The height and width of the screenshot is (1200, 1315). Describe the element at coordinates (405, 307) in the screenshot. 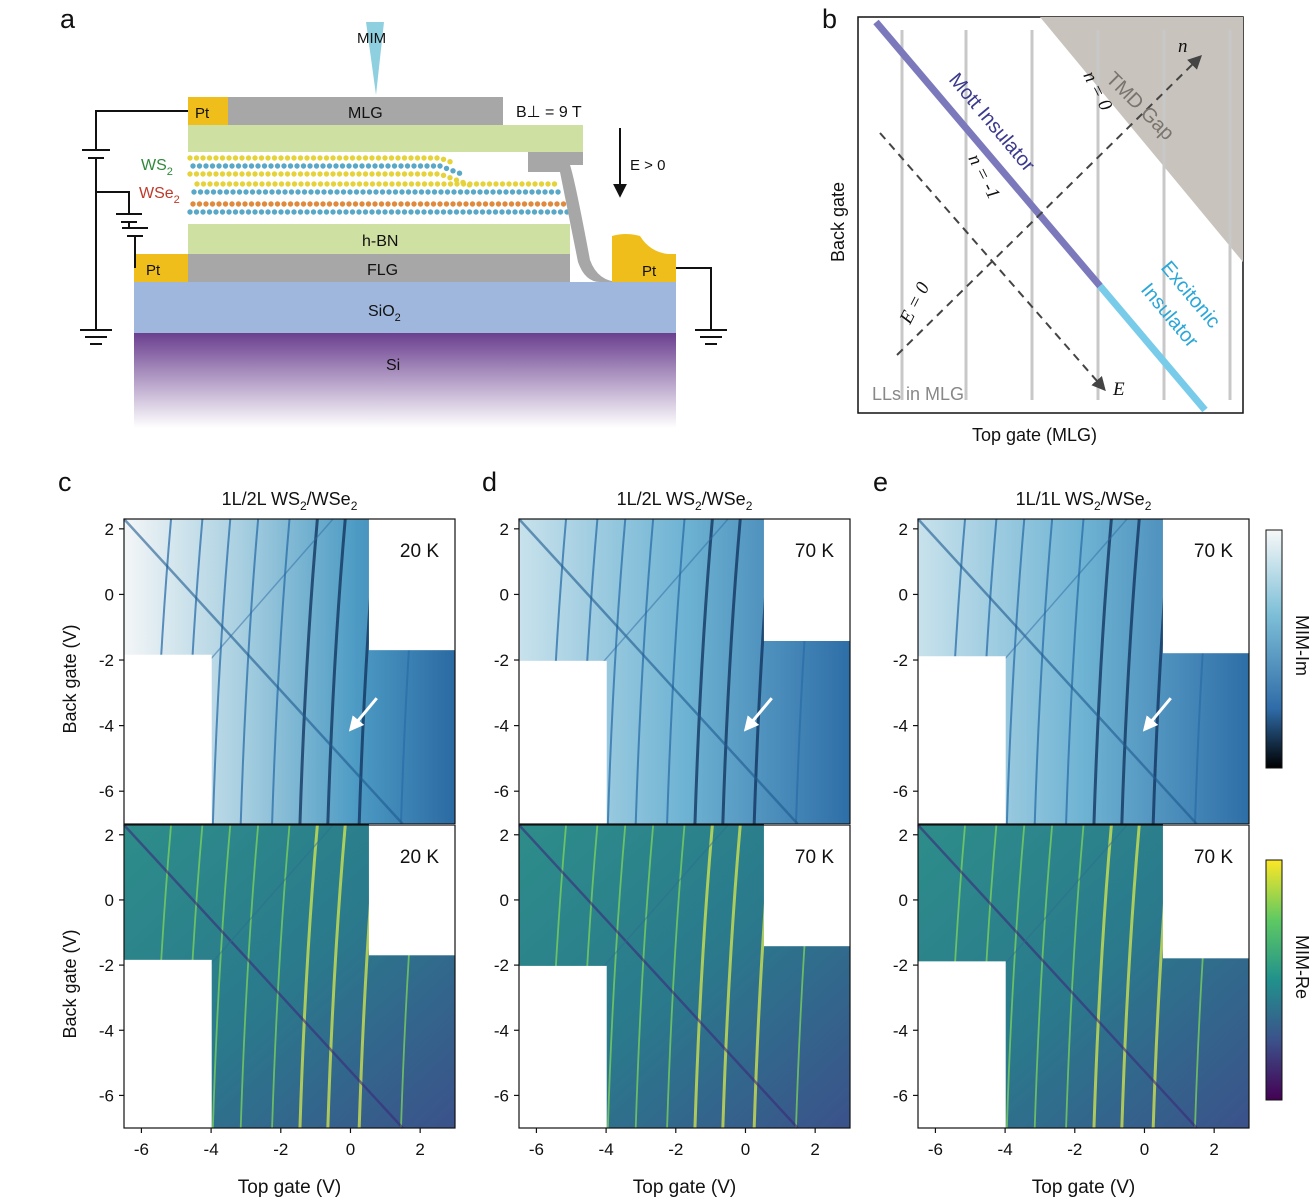

I see `sio2-layer` at that location.